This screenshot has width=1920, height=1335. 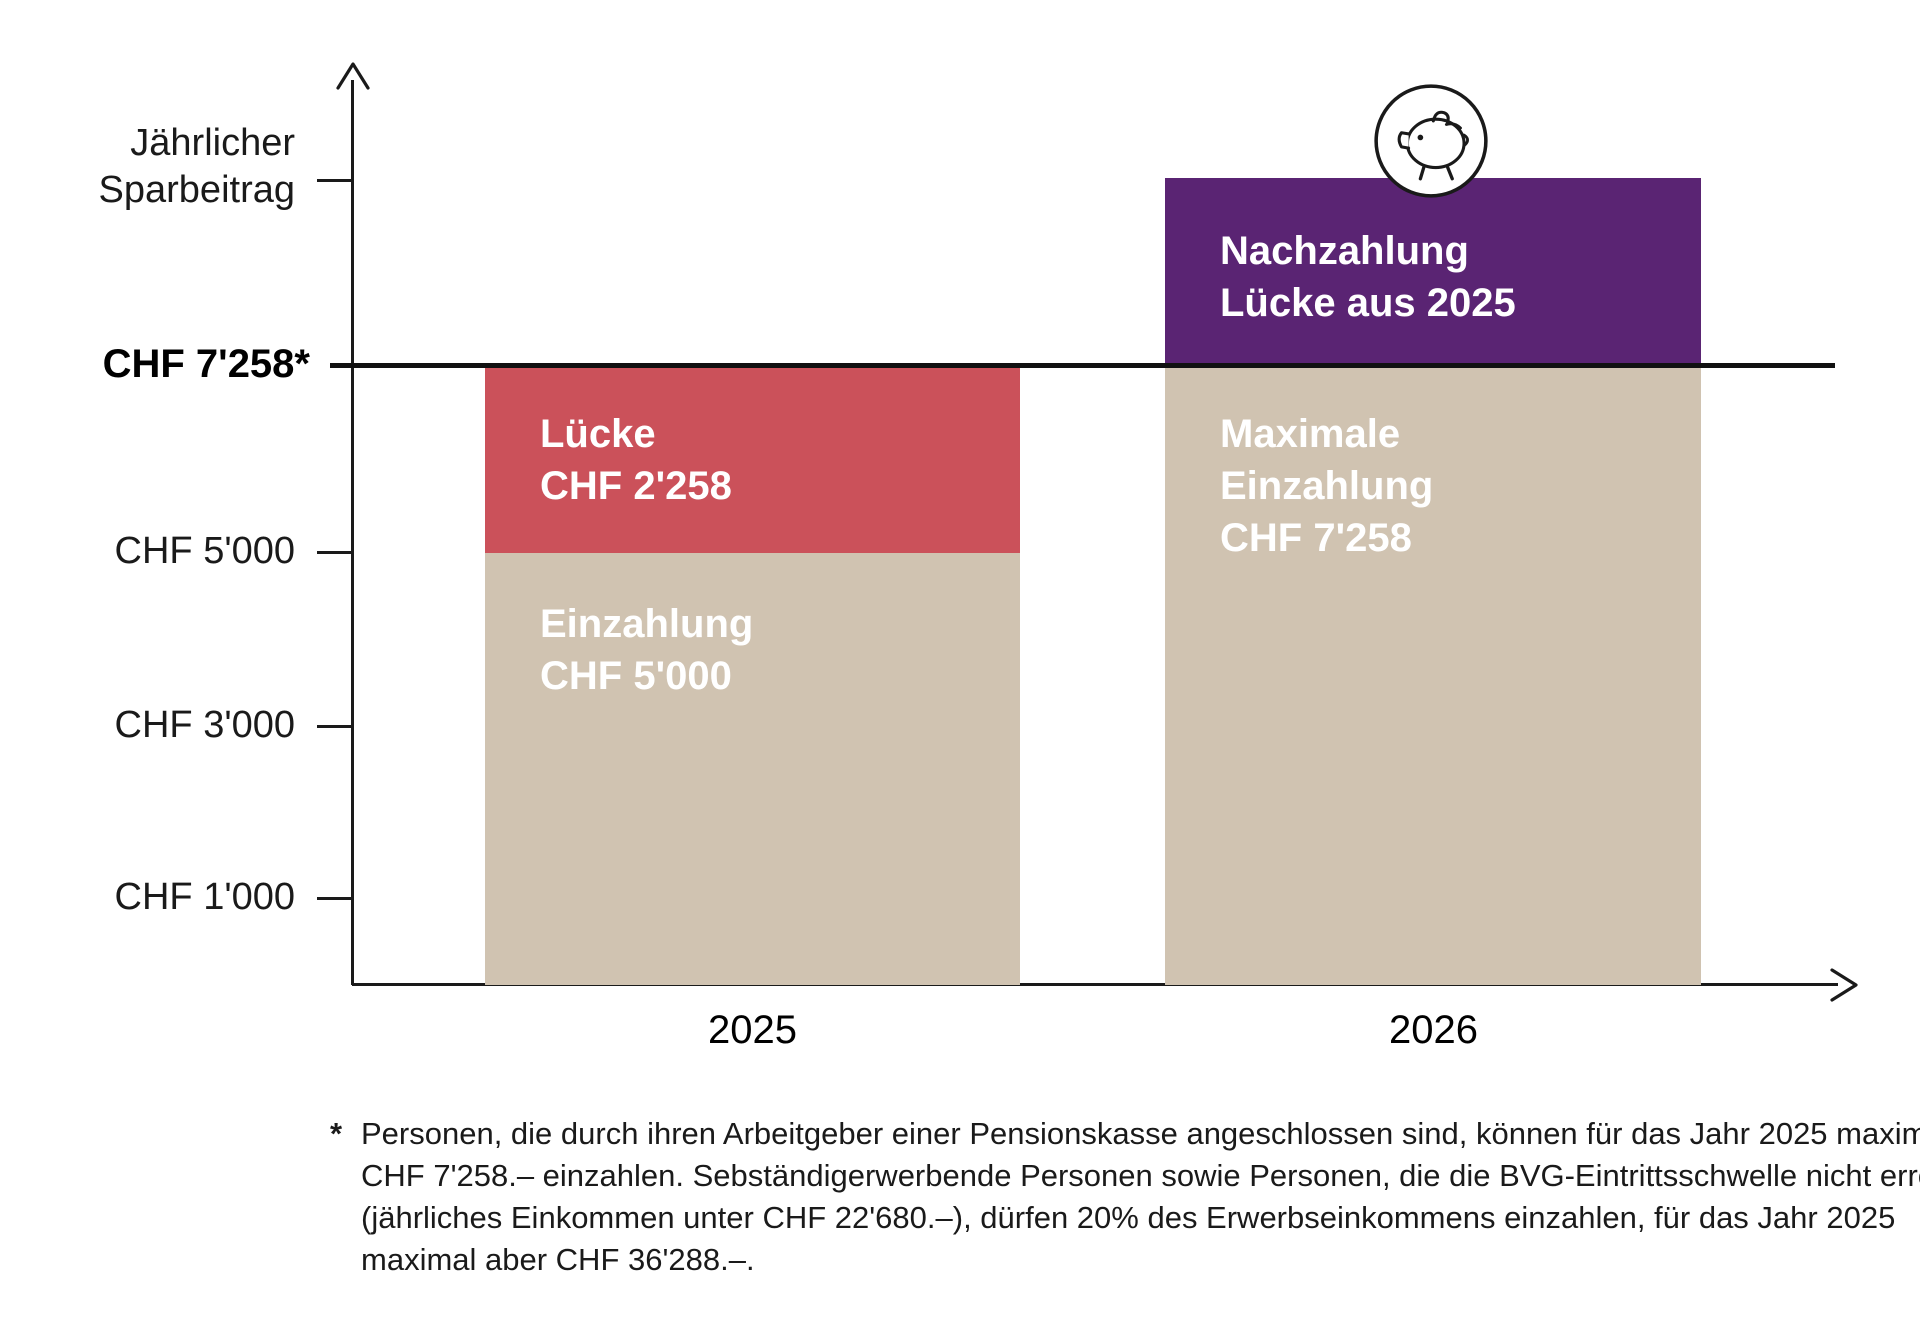 What do you see at coordinates (752, 1030) in the screenshot?
I see `x-label-2025: 2025` at bounding box center [752, 1030].